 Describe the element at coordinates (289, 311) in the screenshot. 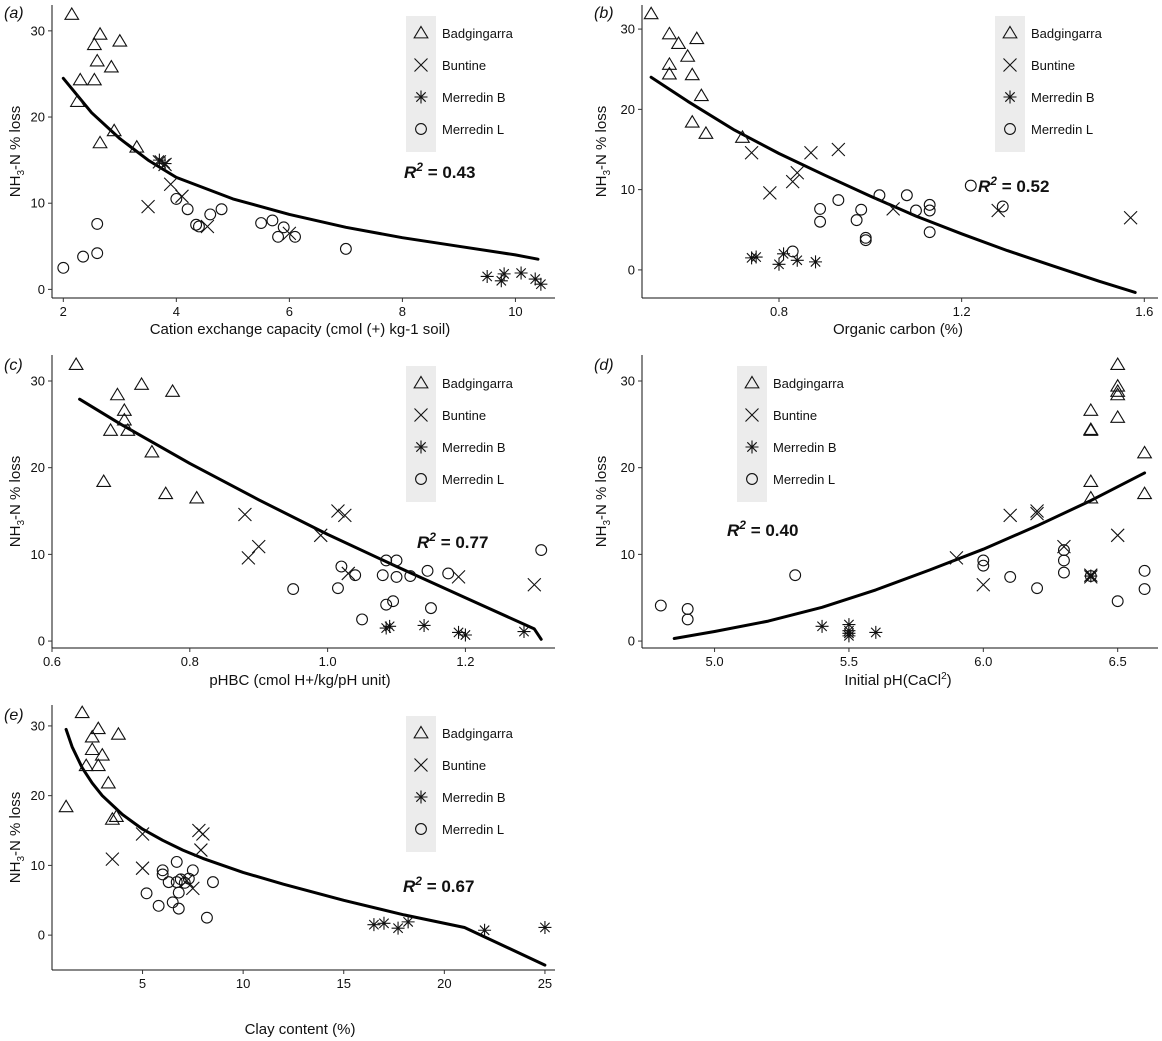

I see `x-tick-label: 6` at that location.